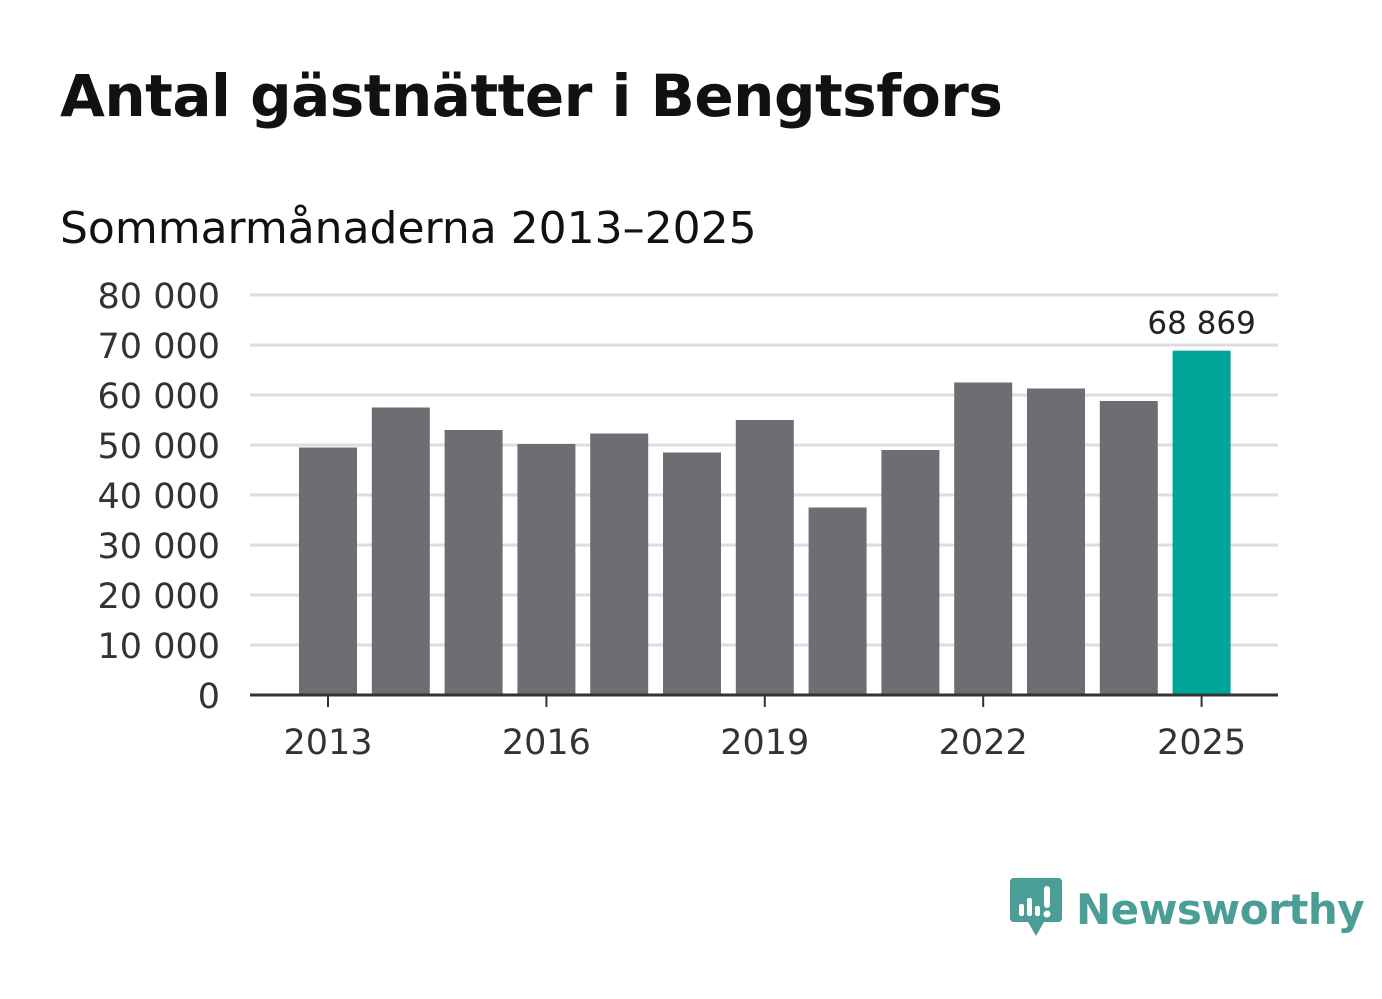  Describe the element at coordinates (328, 571) in the screenshot. I see `bar-2013` at that location.